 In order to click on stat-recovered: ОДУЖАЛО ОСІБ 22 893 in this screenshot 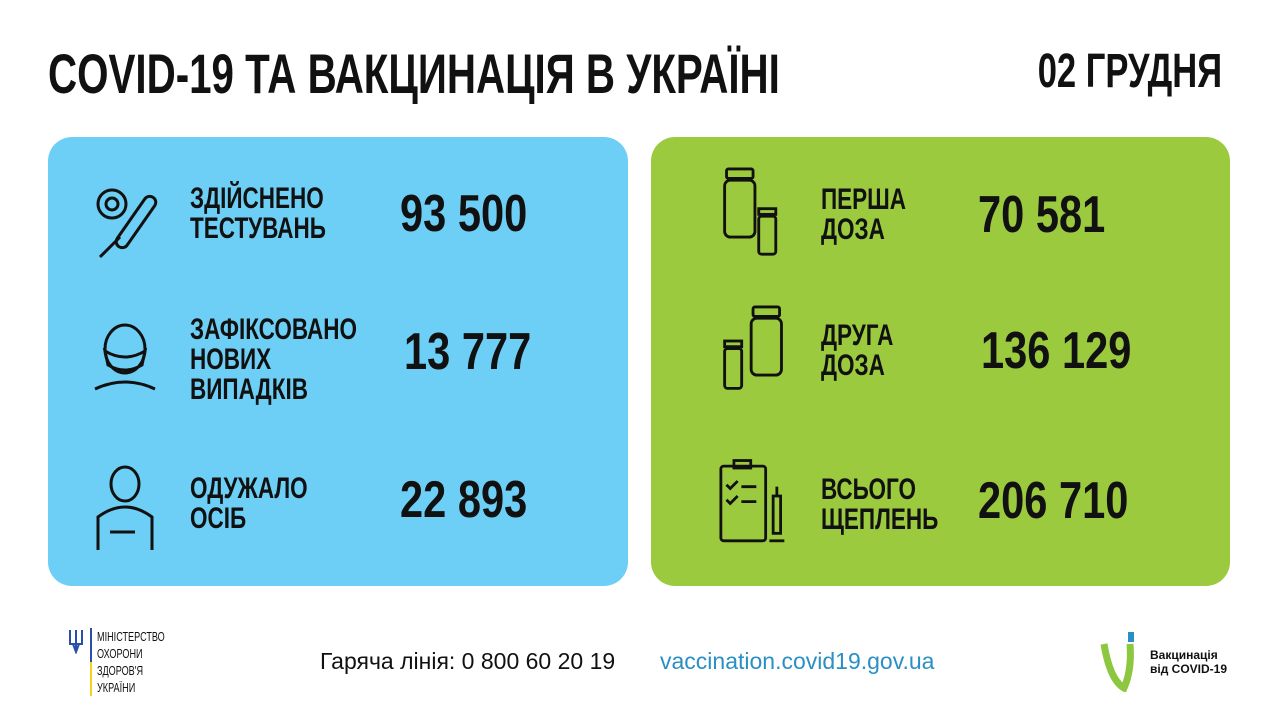, I will do `click(338, 517)`.